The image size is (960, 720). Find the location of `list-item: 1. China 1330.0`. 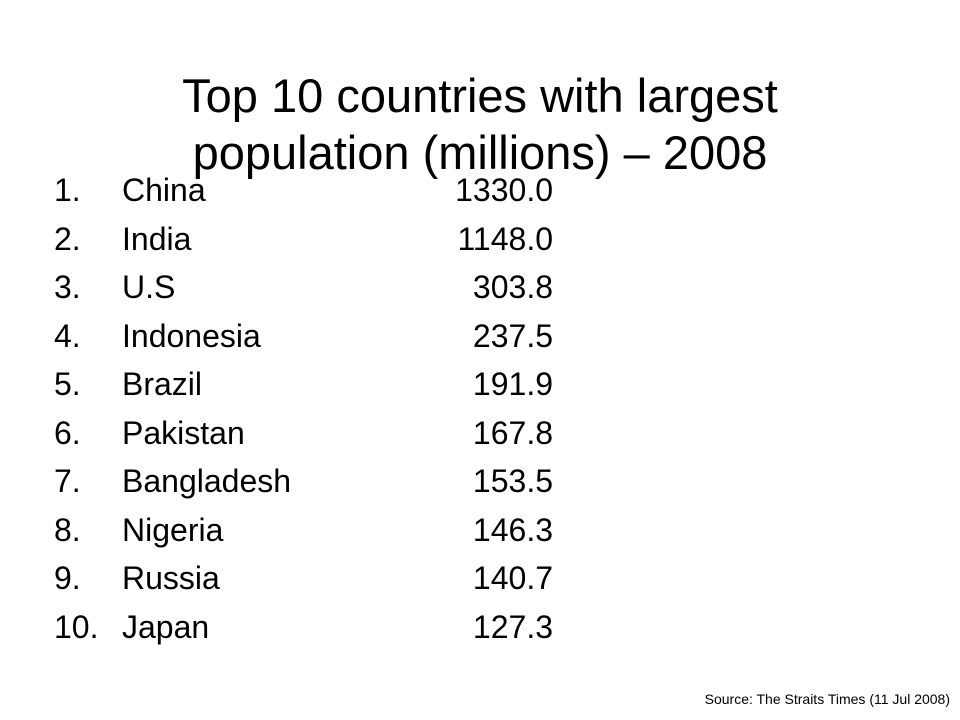

list-item: 1. China 1330.0 is located at coordinates (314, 190).